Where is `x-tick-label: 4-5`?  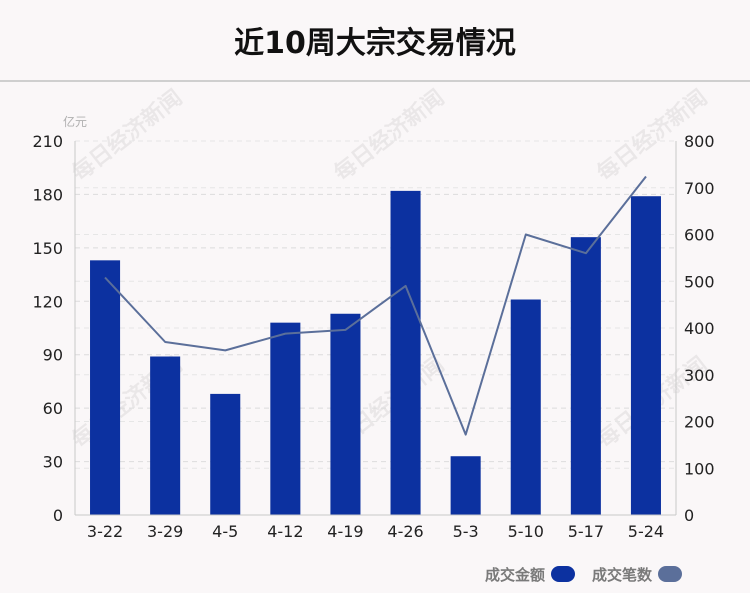 x-tick-label: 4-5 is located at coordinates (225, 531).